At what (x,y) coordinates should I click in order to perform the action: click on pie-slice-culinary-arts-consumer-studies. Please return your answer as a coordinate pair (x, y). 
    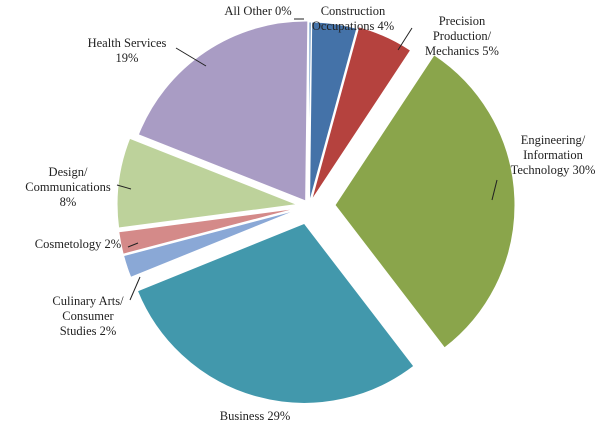
    Looking at the image, I should click on (210, 243).